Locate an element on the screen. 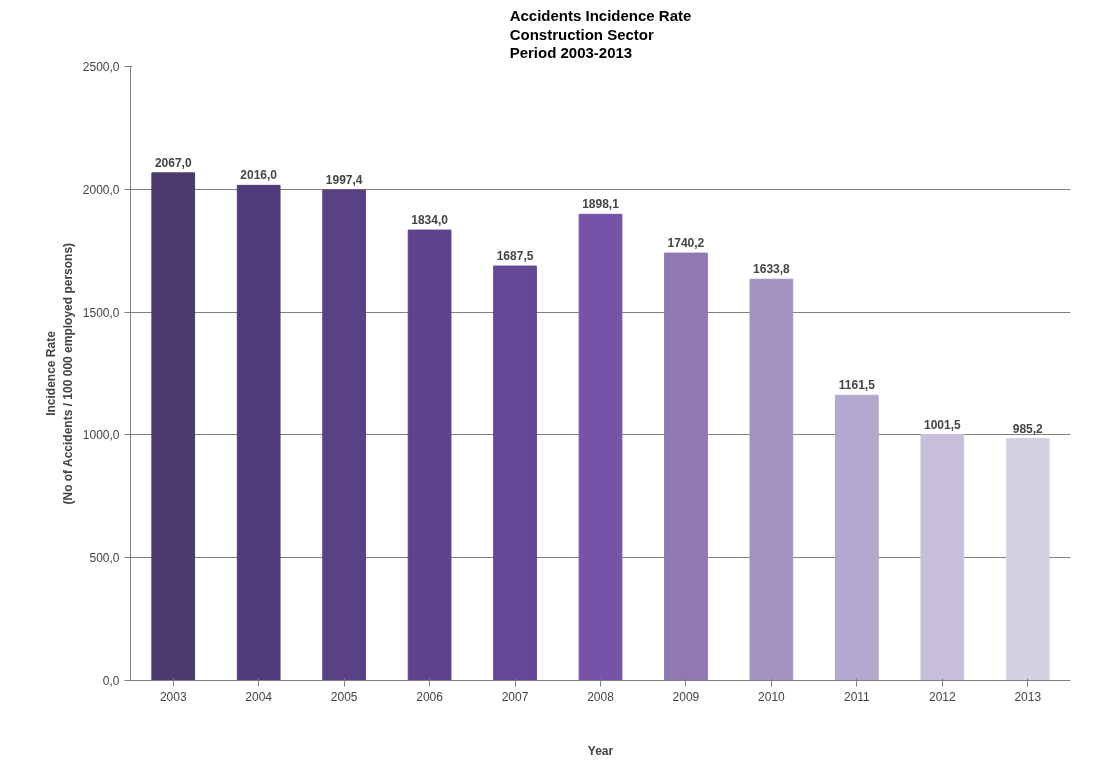 The height and width of the screenshot is (771, 1112). data-label: 2016,0 is located at coordinates (259, 175).